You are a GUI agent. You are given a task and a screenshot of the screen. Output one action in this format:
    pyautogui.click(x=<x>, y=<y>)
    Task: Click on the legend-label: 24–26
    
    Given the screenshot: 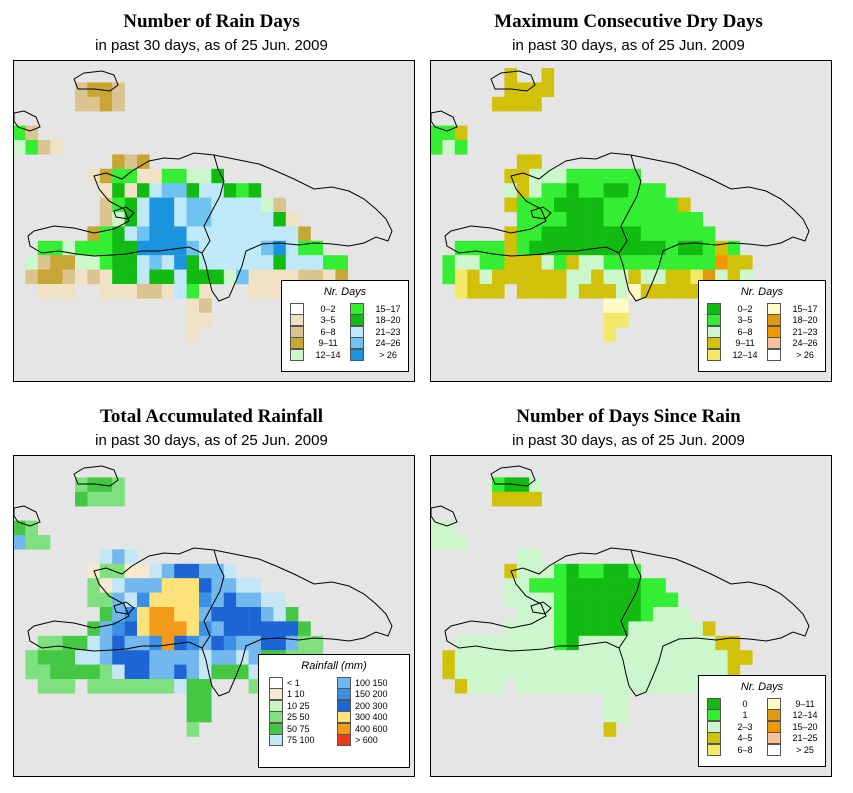 What is the action you would take?
    pyautogui.click(x=805, y=343)
    